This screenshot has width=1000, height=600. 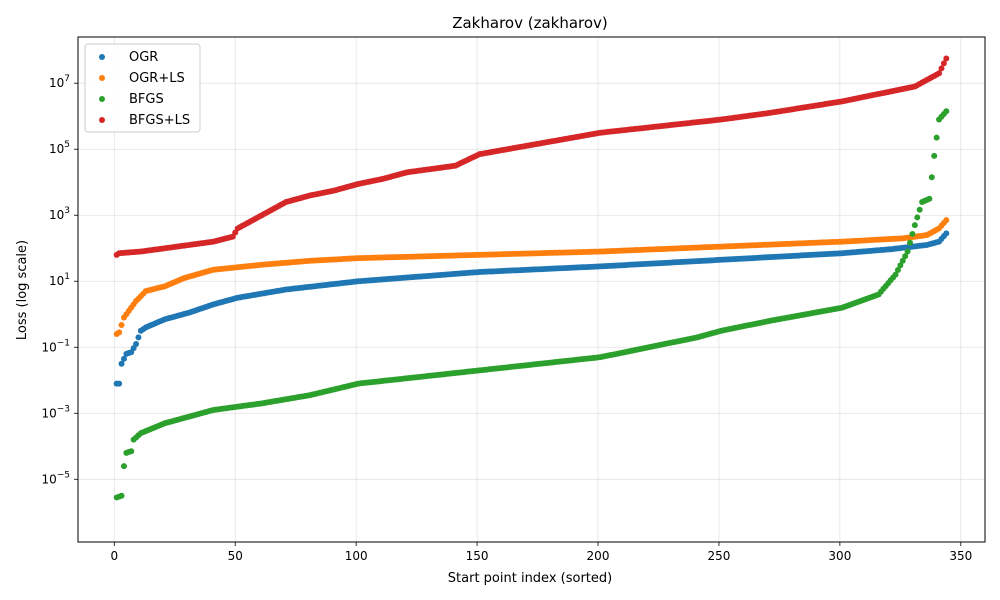 What do you see at coordinates (960, 556) in the screenshot?
I see `x-tick-label: 350` at bounding box center [960, 556].